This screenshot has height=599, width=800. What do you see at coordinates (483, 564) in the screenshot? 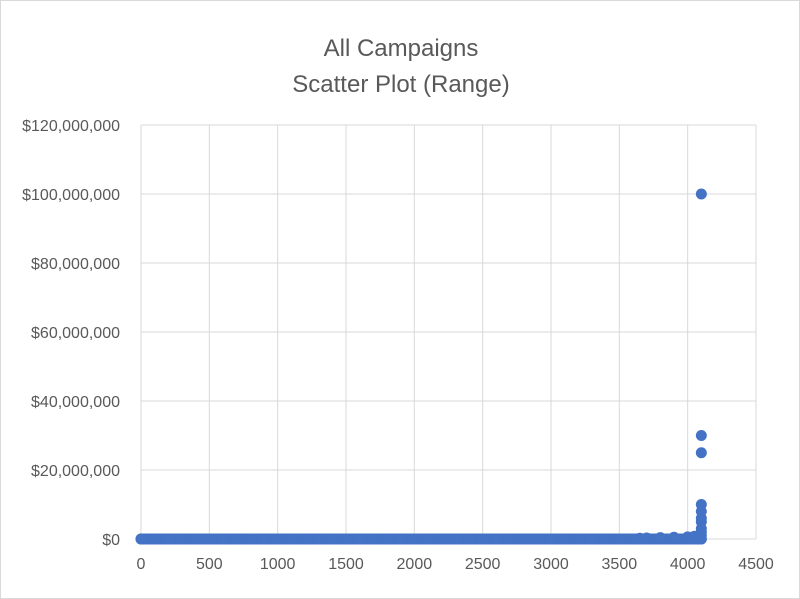
I see `x-tick-label: 2500` at bounding box center [483, 564].